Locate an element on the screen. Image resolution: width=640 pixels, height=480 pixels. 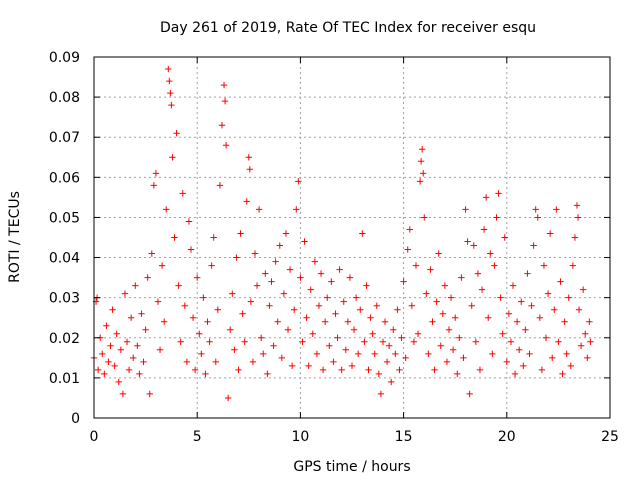
y-tick-label: 0.04 is located at coordinates (64, 259).